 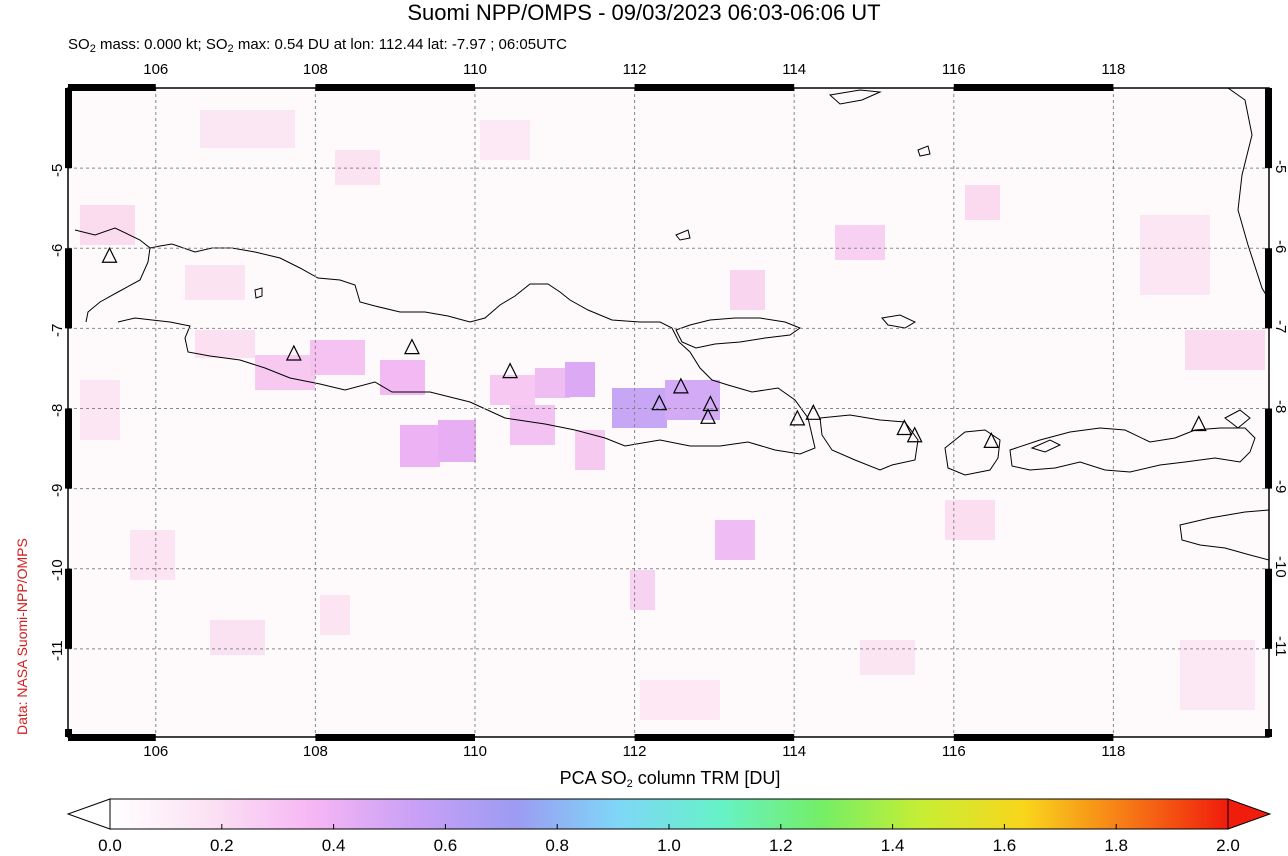 I want to click on sumba-coastline, so click(x=1224, y=535).